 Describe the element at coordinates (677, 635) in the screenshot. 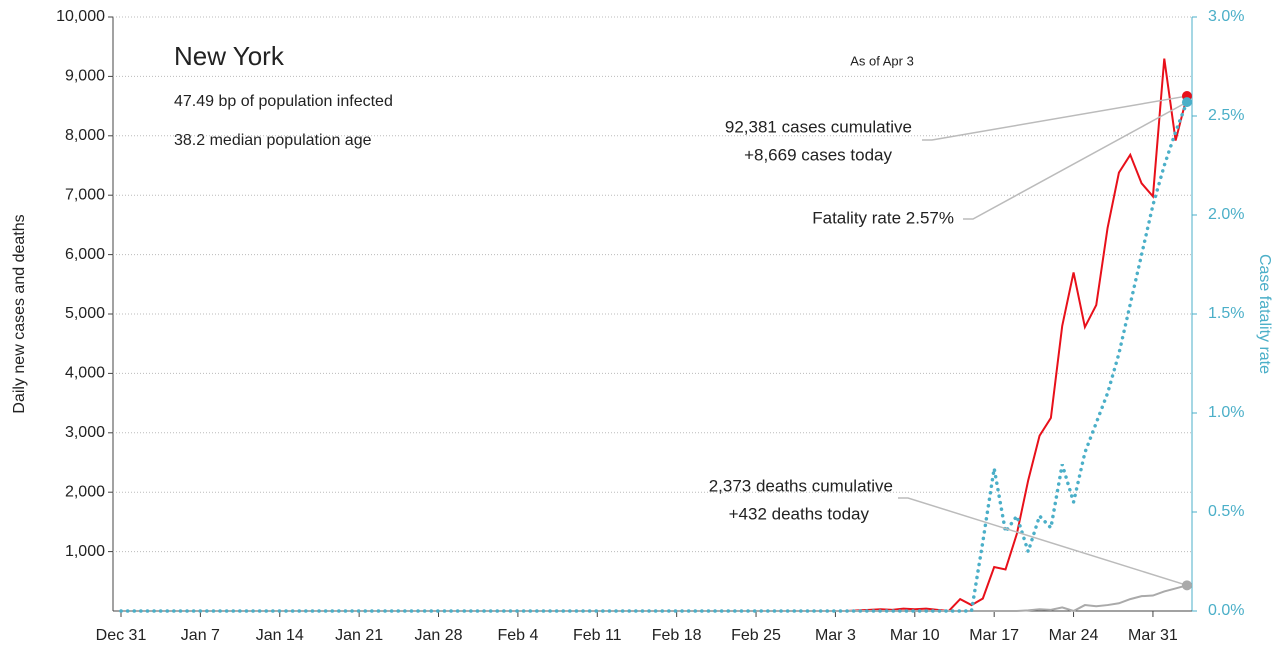

I see `x-tick-label: Feb 18` at that location.